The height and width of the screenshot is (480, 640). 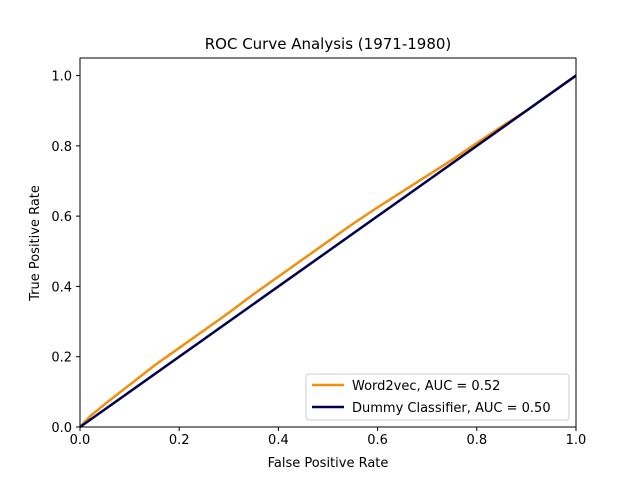 I want to click on x-tick-label: 0.4, so click(x=278, y=440).